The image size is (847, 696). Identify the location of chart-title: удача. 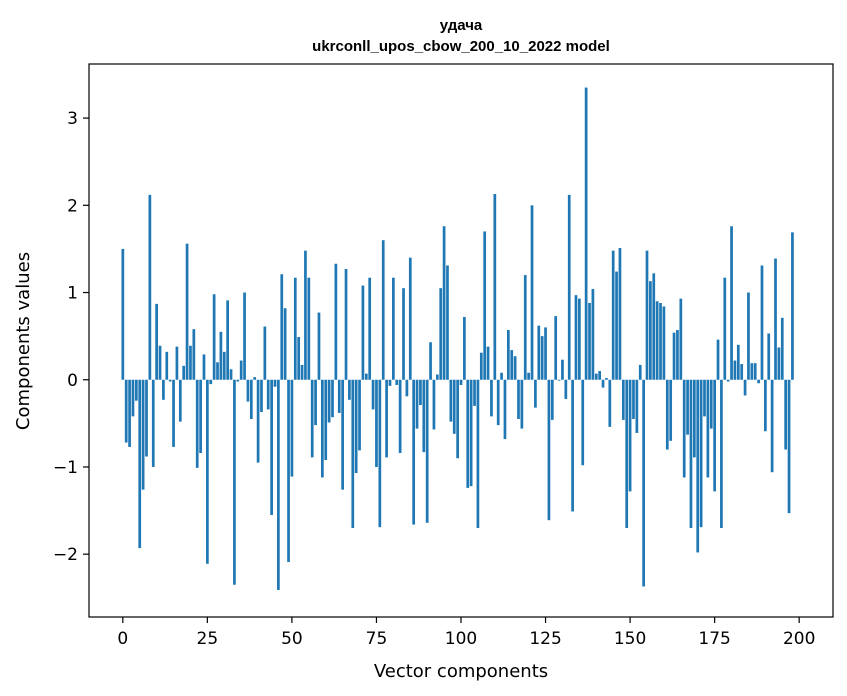
(461, 25).